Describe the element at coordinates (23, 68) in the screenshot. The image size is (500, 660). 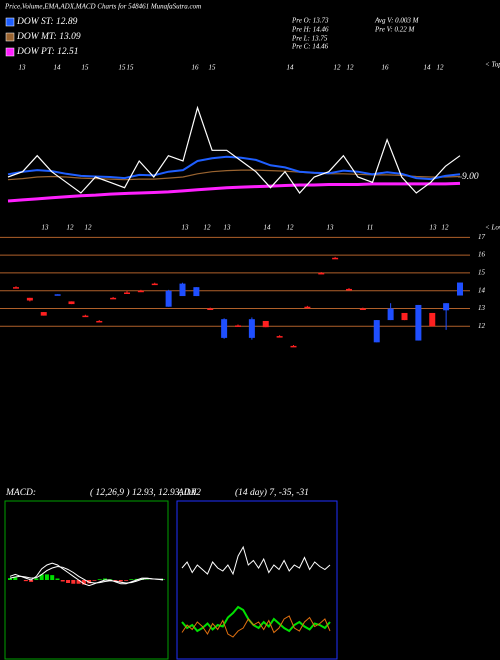
I see `top-label: 13` at that location.